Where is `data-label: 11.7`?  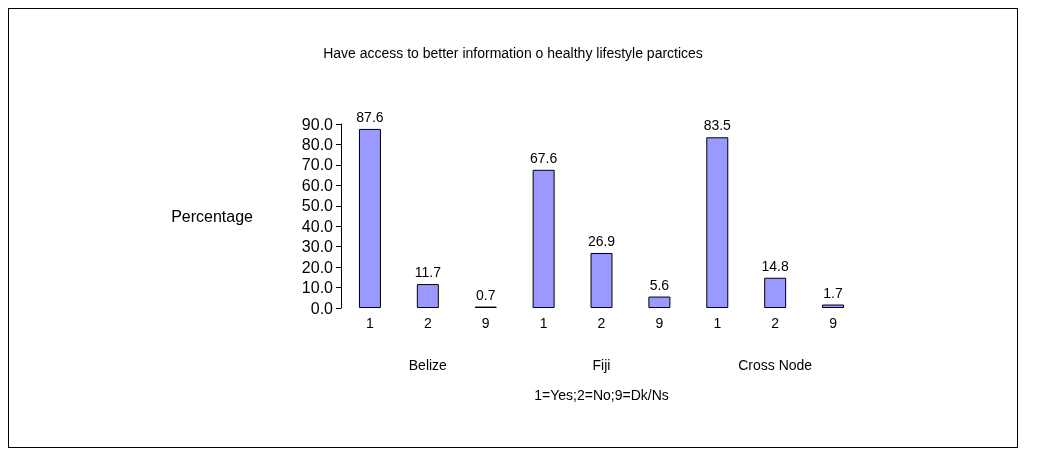 data-label: 11.7 is located at coordinates (428, 272).